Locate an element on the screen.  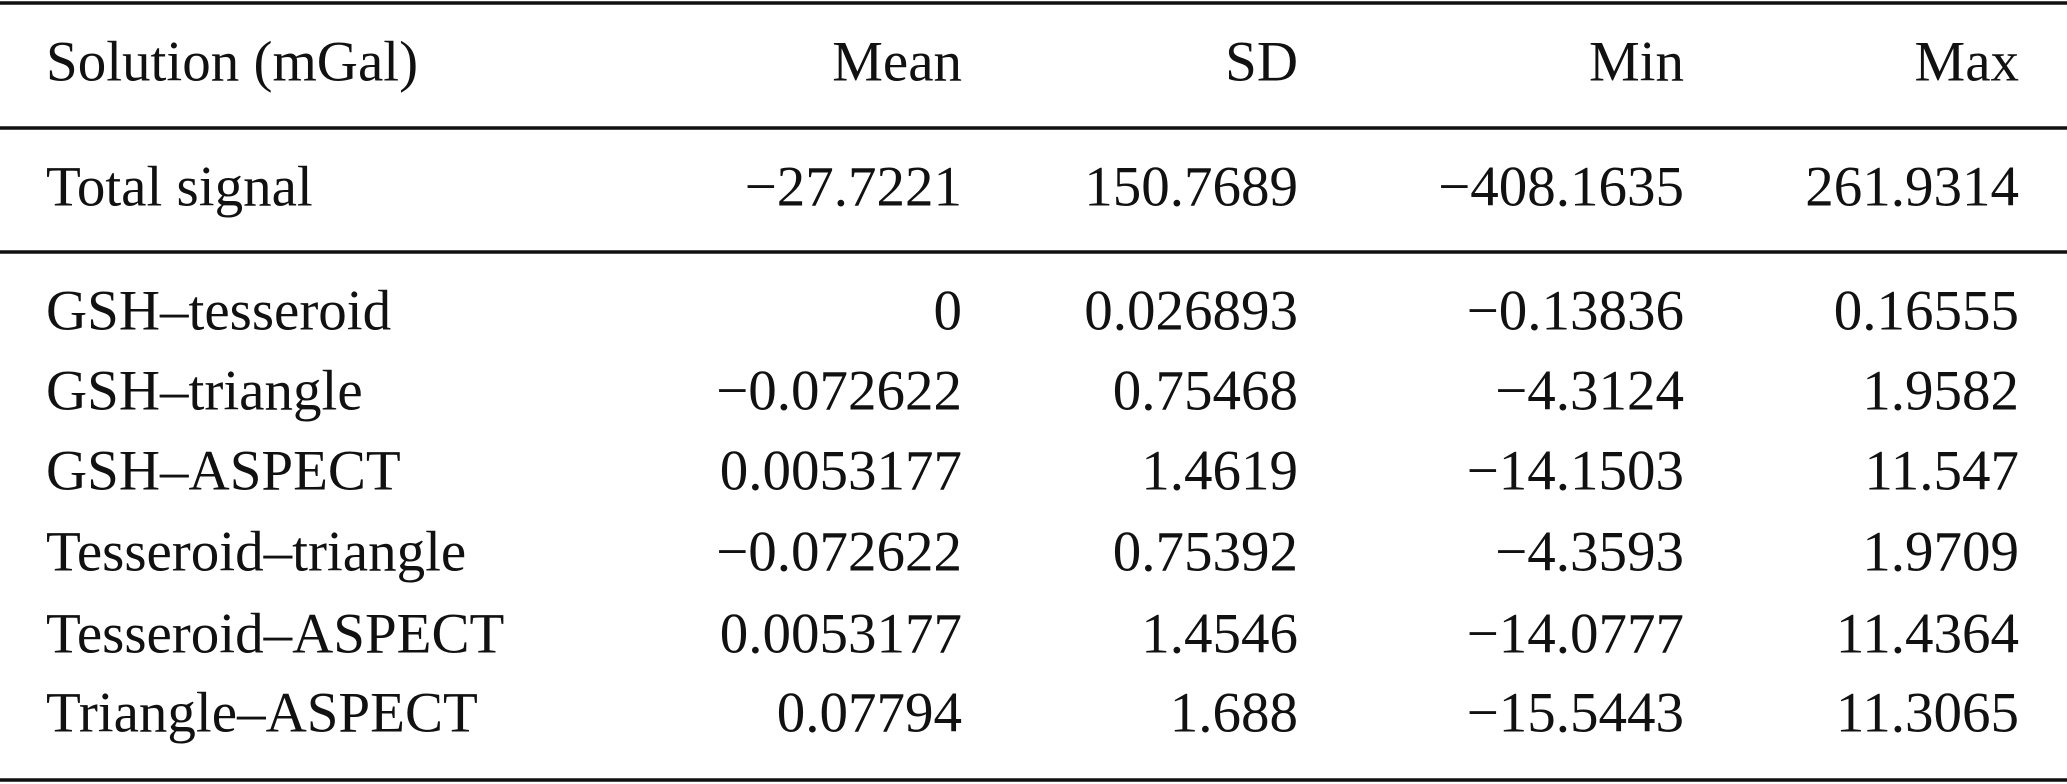
cell: −408.1635 is located at coordinates (1561, 187).